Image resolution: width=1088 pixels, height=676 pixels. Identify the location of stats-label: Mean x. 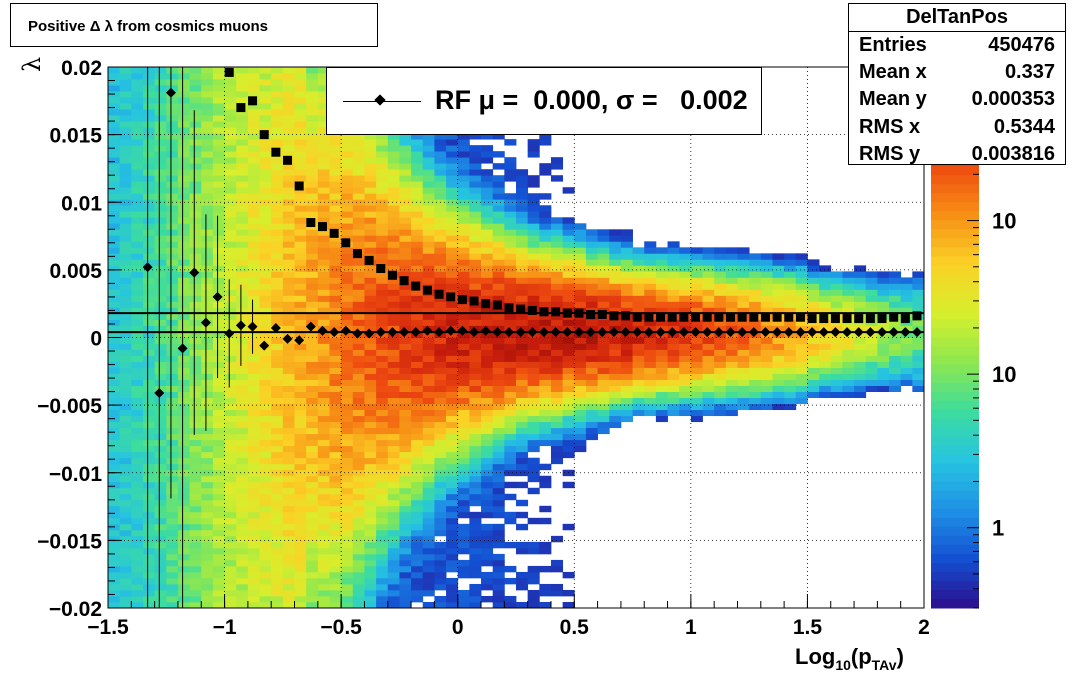
(893, 72).